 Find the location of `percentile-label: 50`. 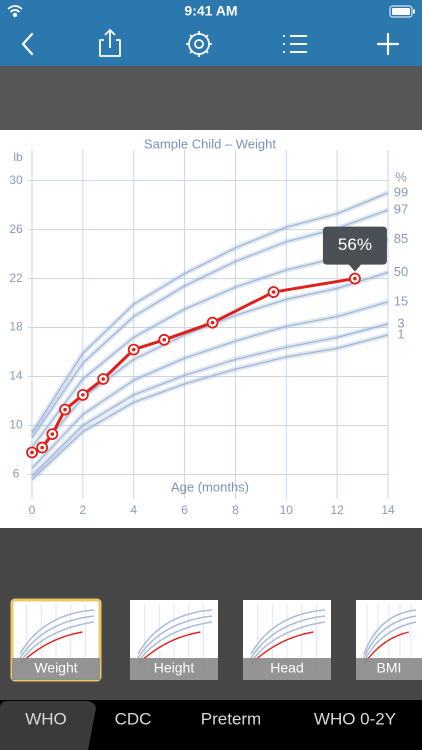

percentile-label: 50 is located at coordinates (401, 271).